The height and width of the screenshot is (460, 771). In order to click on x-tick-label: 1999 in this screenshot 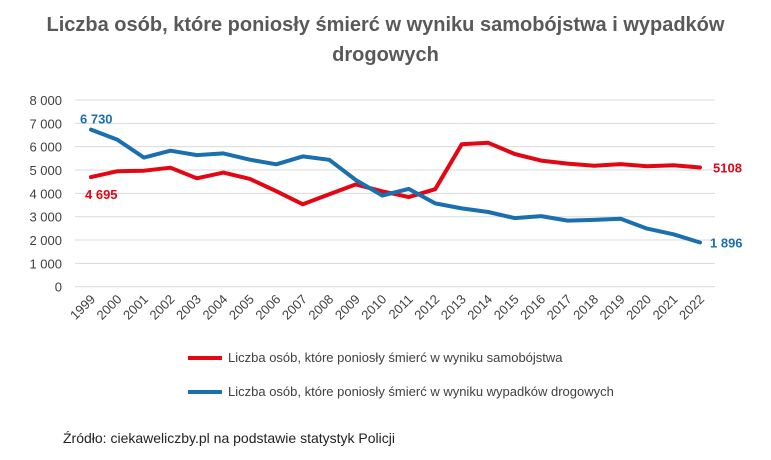, I will do `click(82, 307)`.